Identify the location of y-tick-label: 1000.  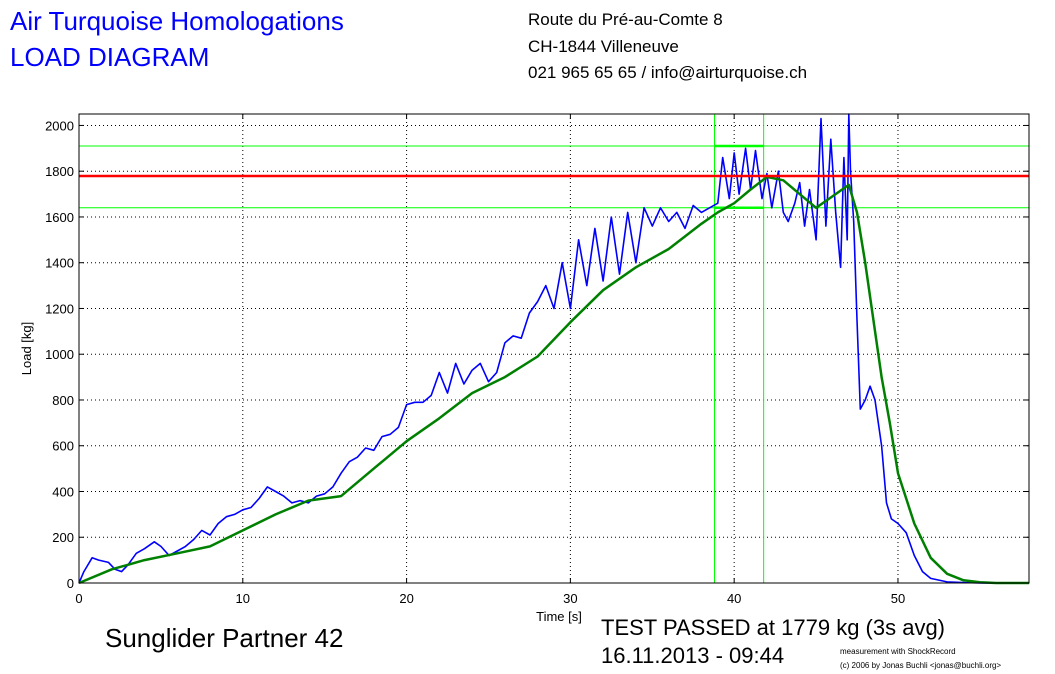
(59, 354).